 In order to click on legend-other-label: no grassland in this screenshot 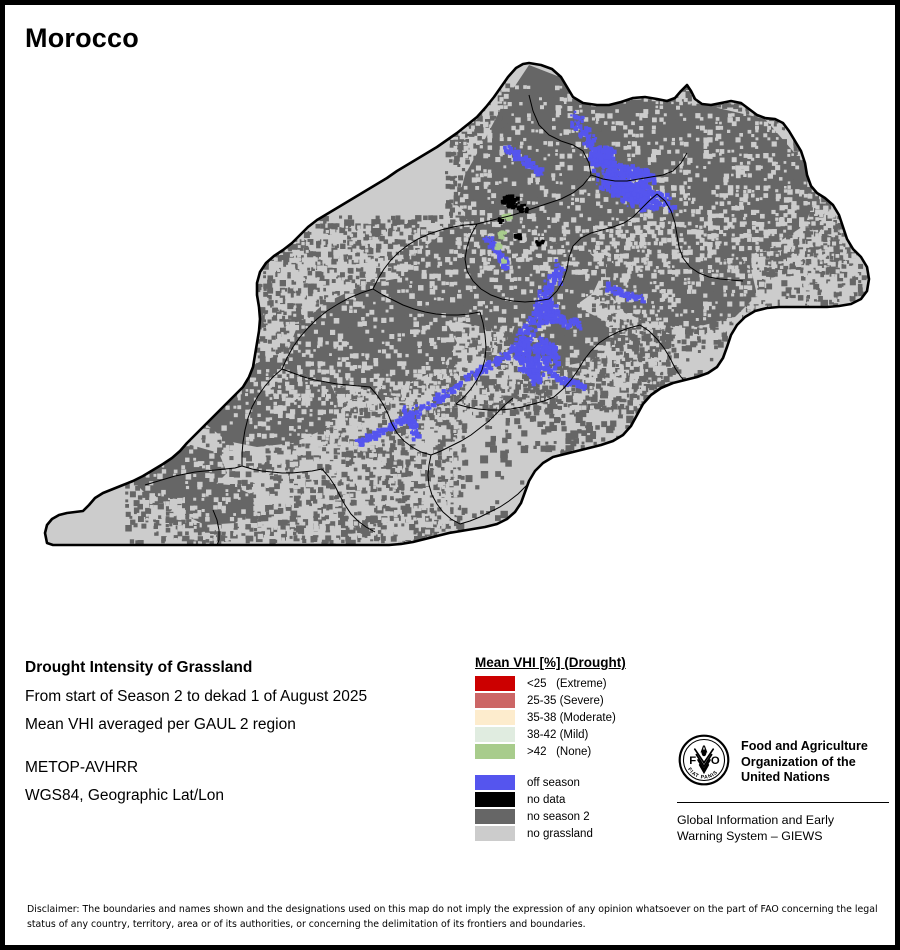, I will do `click(560, 833)`.